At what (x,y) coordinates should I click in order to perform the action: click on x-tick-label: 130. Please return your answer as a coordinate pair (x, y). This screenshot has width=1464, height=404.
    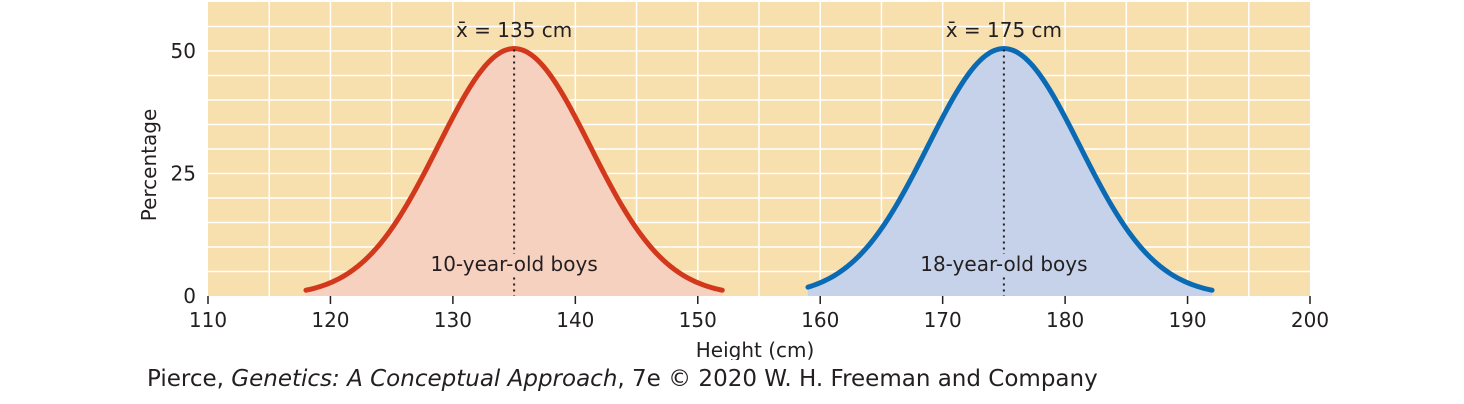
    Looking at the image, I should click on (453, 320).